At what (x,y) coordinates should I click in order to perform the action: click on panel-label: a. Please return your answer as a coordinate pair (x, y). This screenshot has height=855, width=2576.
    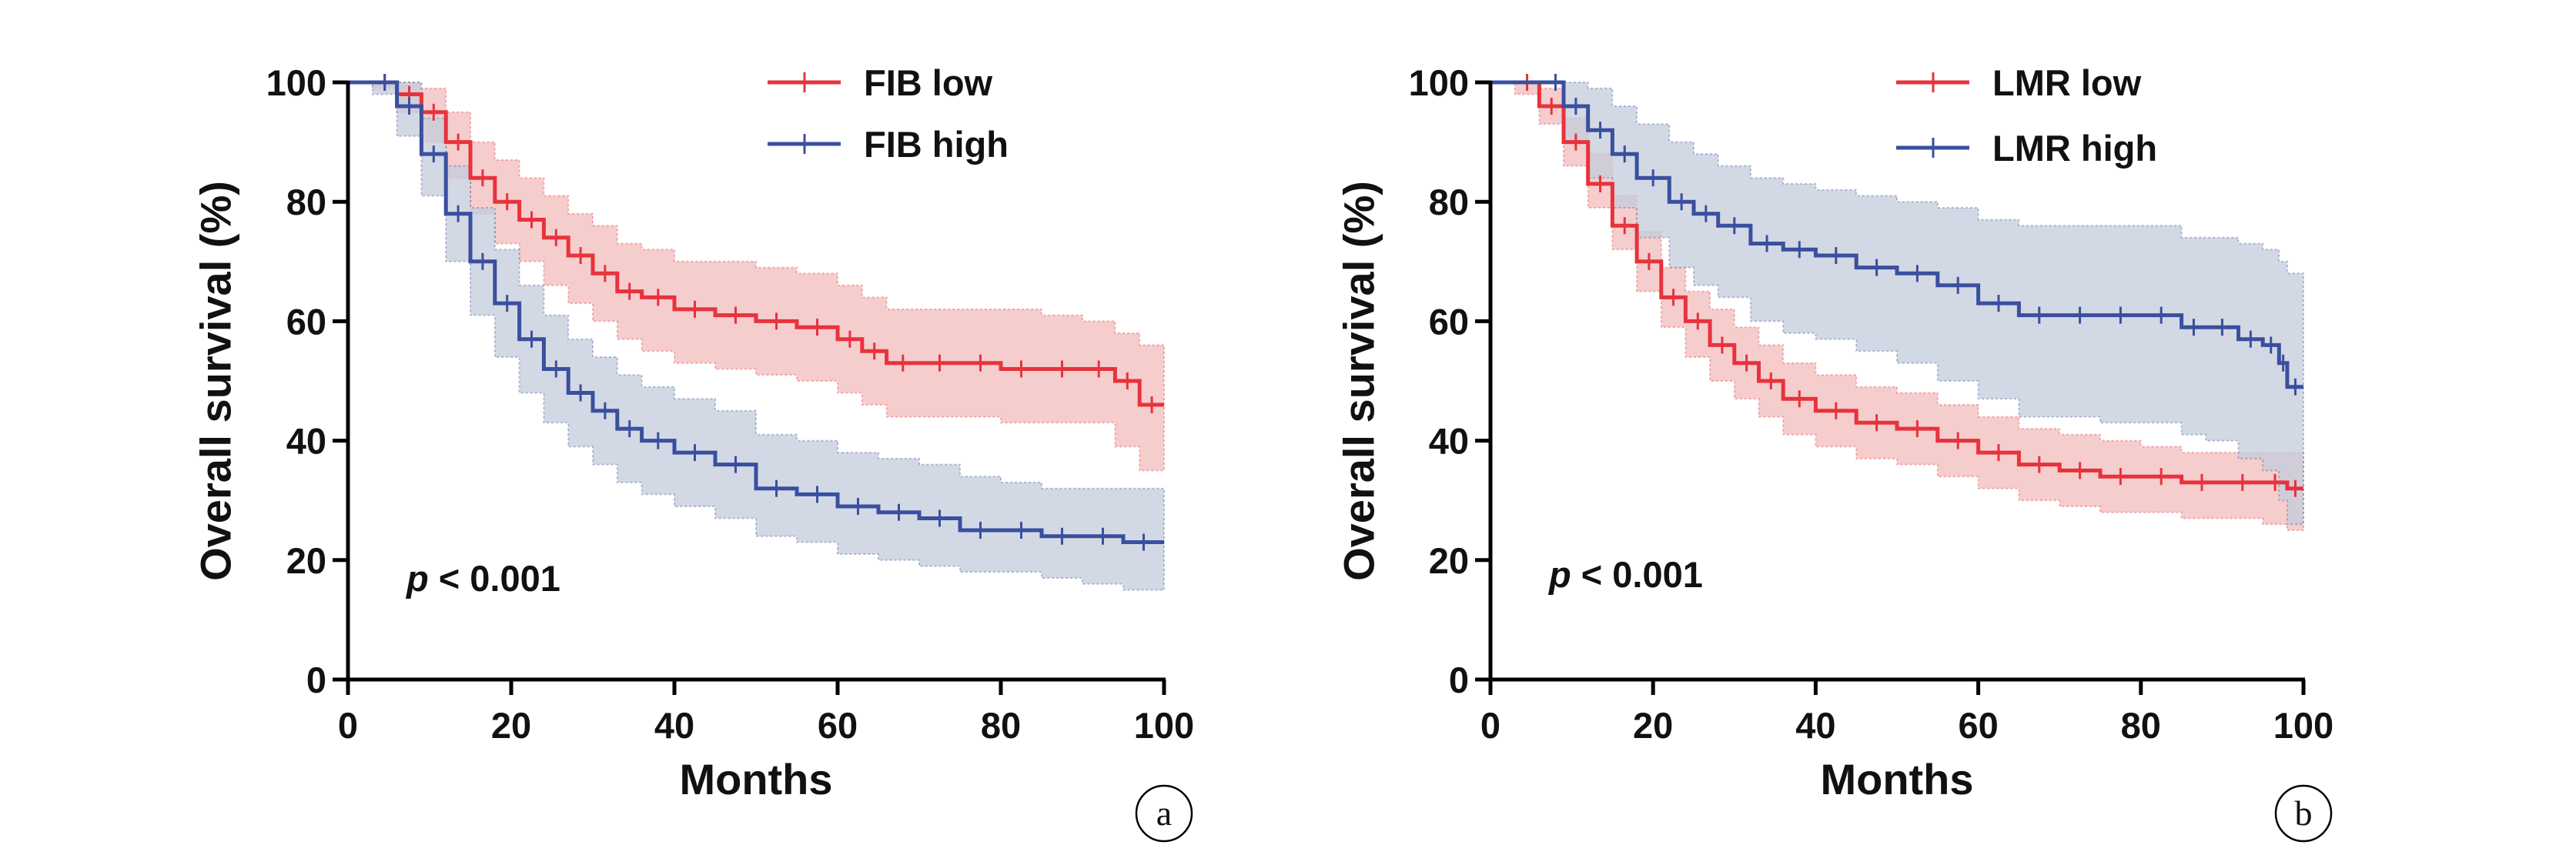
    Looking at the image, I should click on (1164, 813).